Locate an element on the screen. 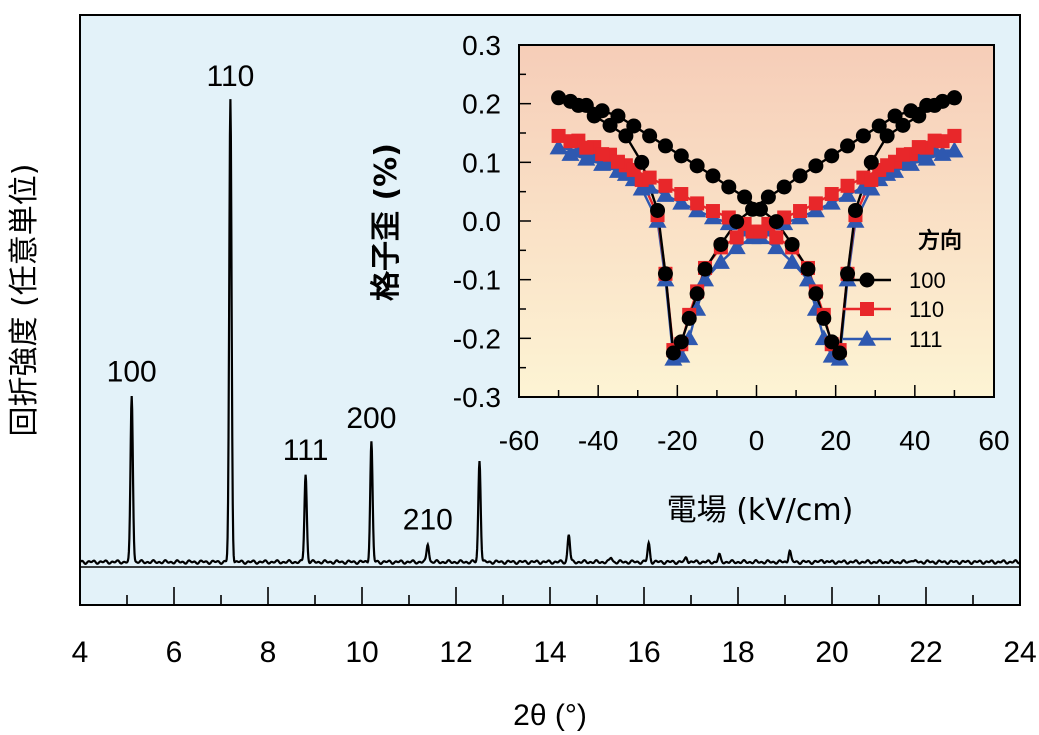  inset-y-tick-label: 0.3 is located at coordinates (481, 45).